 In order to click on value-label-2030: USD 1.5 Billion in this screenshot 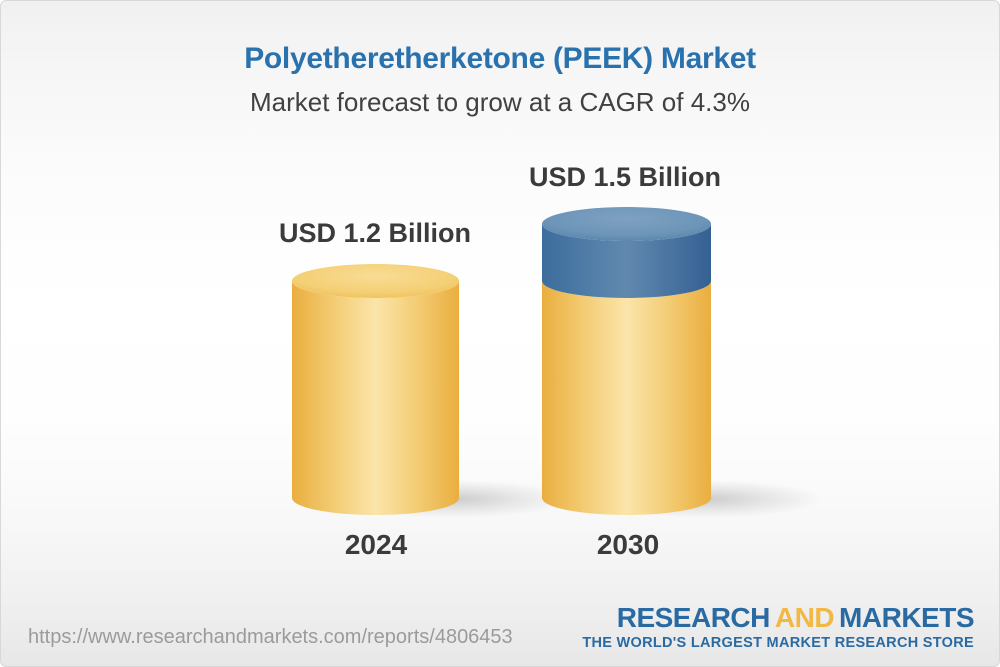, I will do `click(625, 177)`.